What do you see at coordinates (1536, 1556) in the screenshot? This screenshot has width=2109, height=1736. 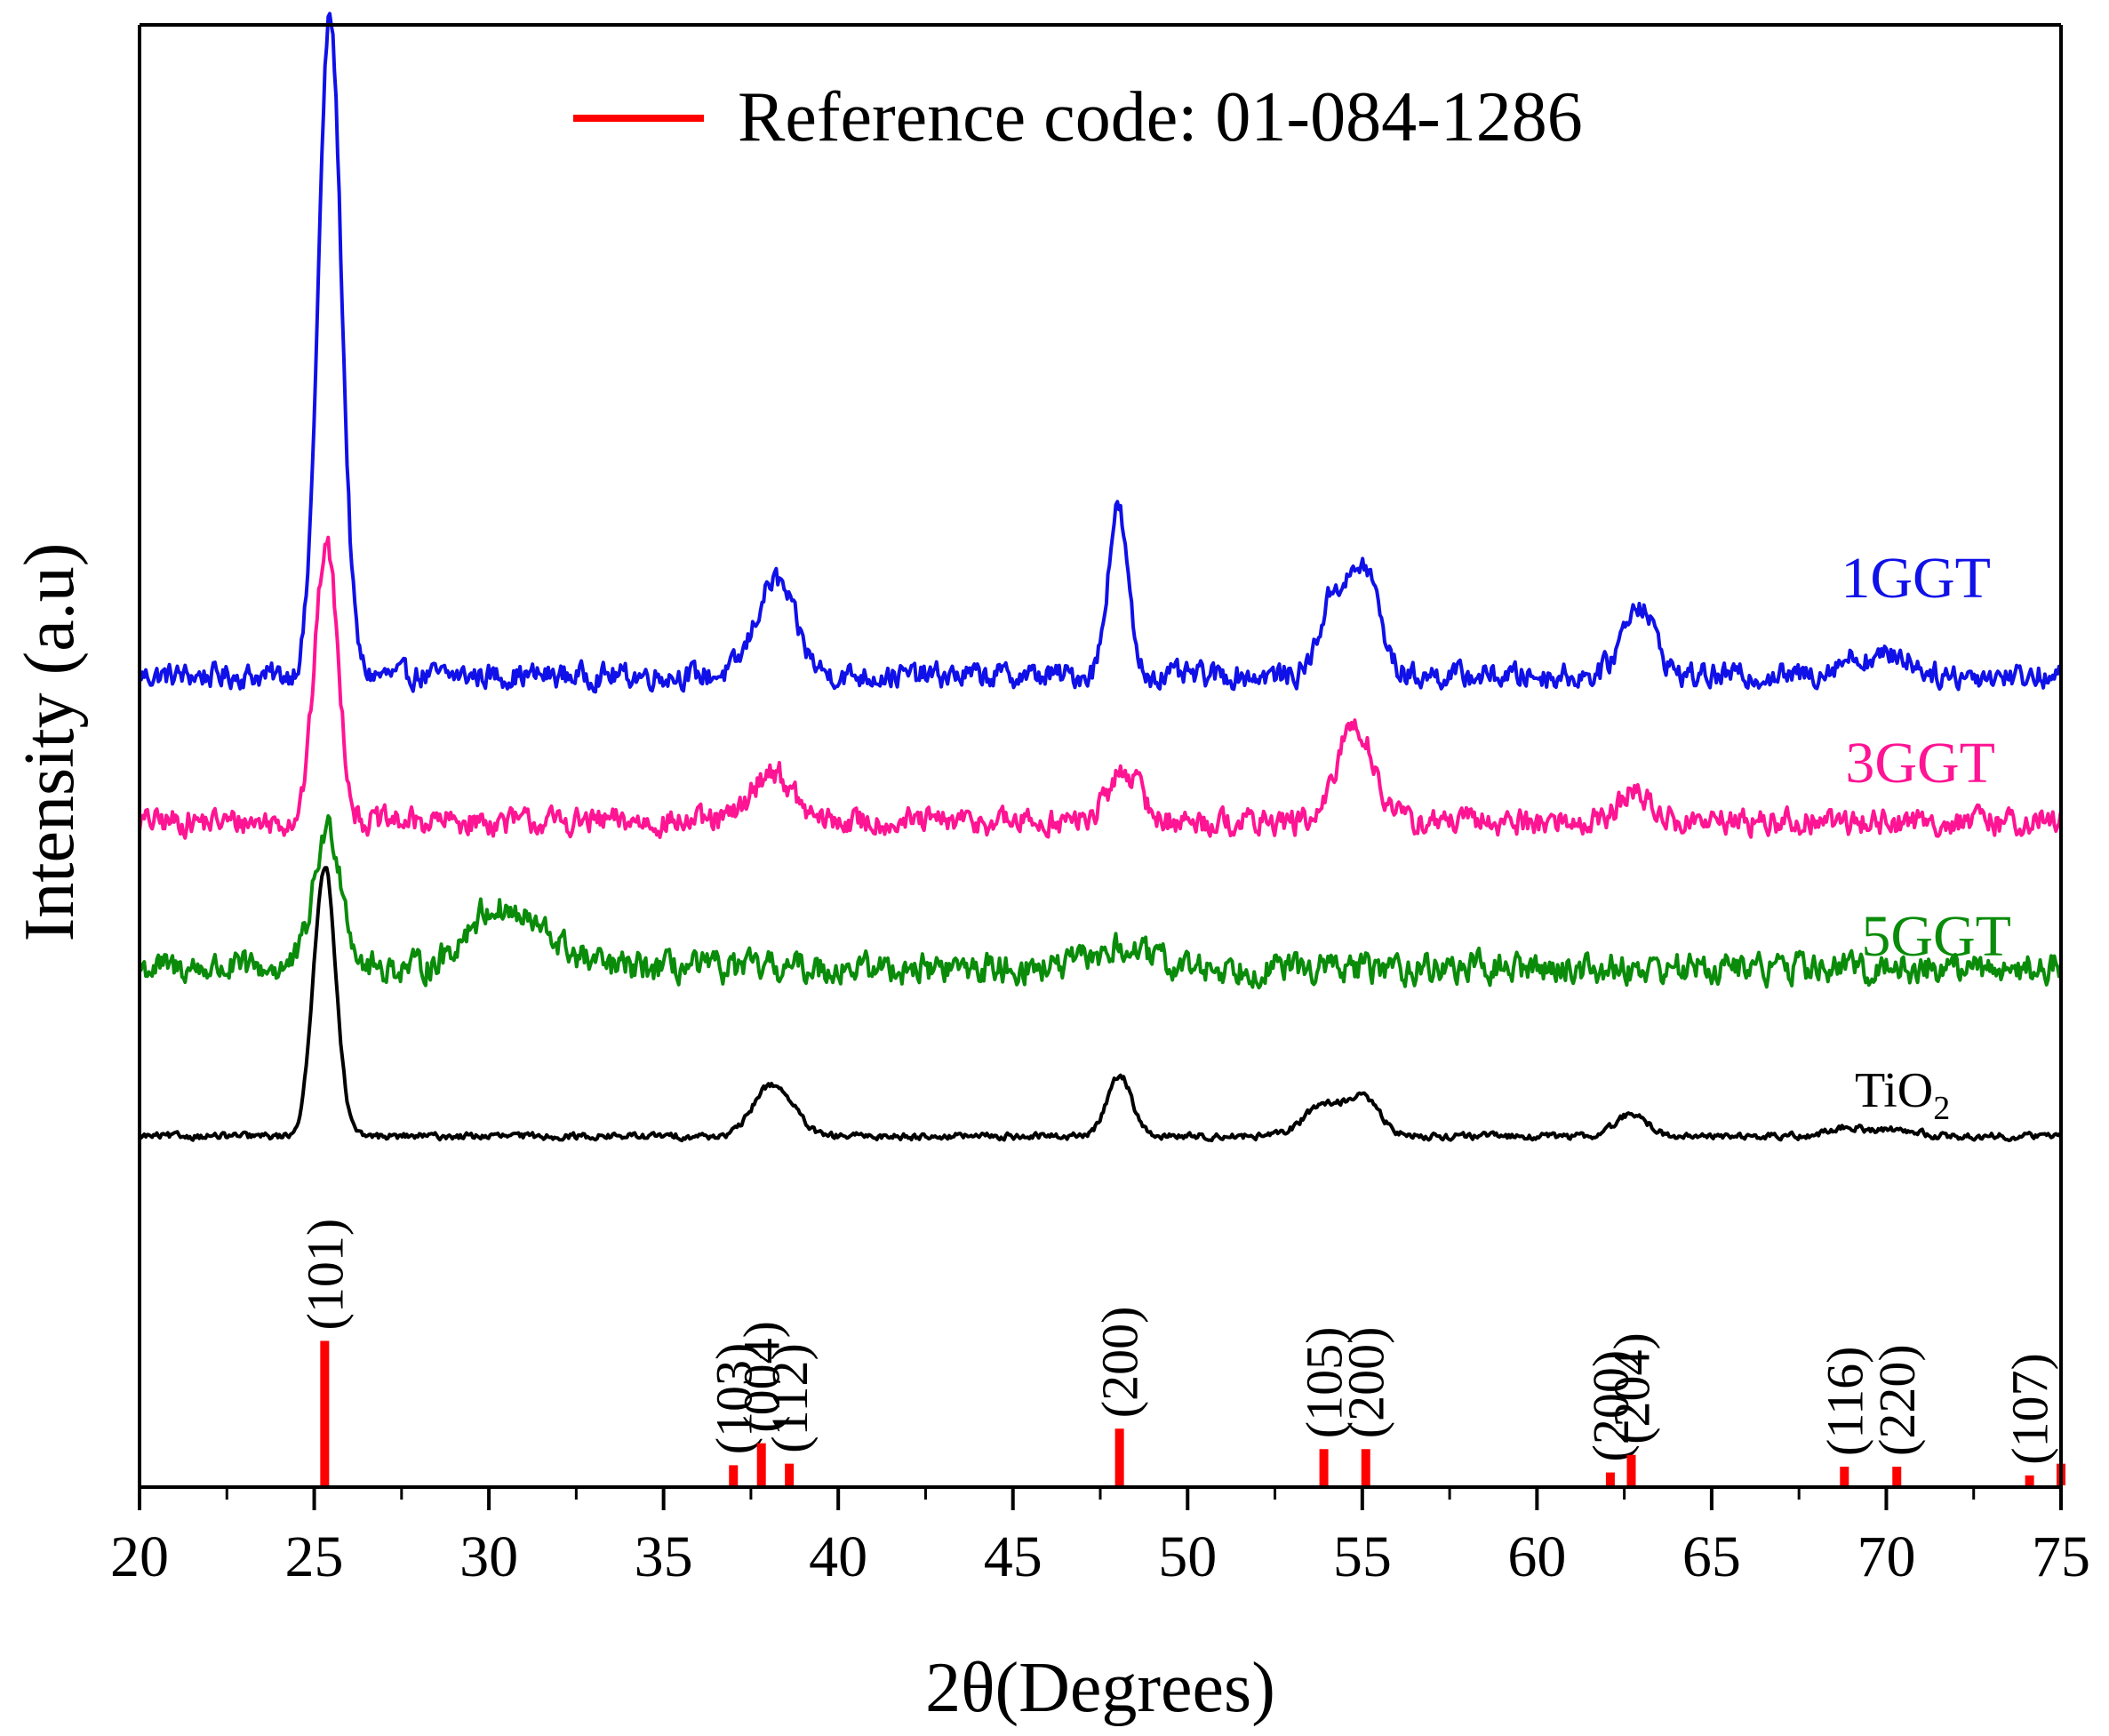 I see `x-tick-label: 60` at bounding box center [1536, 1556].